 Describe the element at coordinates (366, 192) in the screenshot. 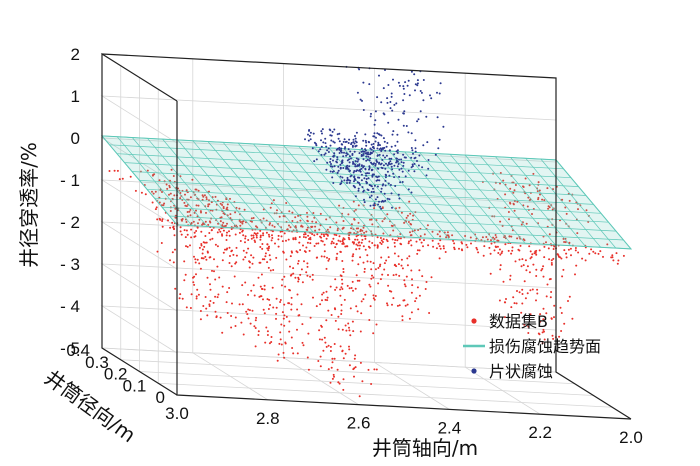

I see `trend-surface-line` at that location.